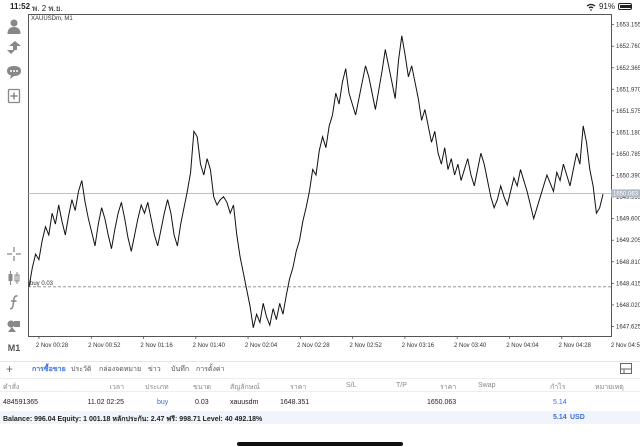  I want to click on x-tick-label: 2 Nov 03:16, so click(418, 346).